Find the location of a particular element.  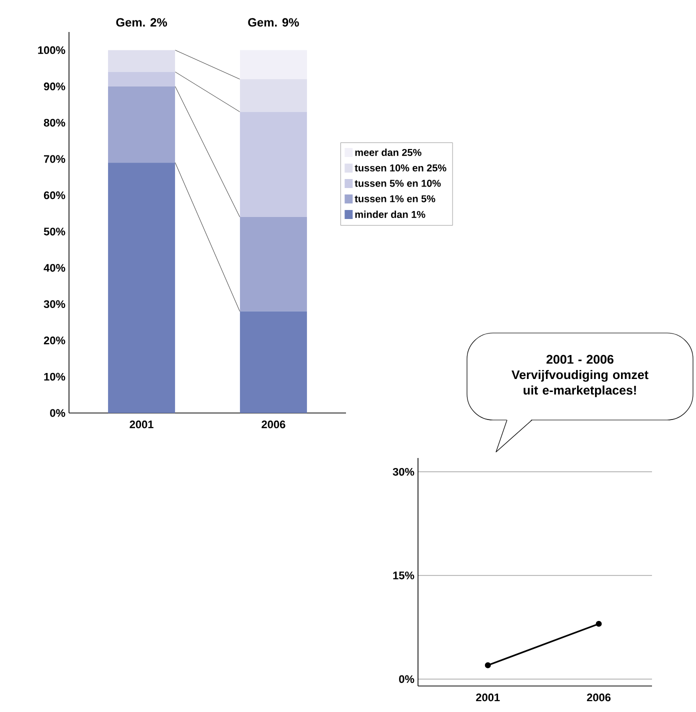

y-tick-label: 80% is located at coordinates (55, 122).